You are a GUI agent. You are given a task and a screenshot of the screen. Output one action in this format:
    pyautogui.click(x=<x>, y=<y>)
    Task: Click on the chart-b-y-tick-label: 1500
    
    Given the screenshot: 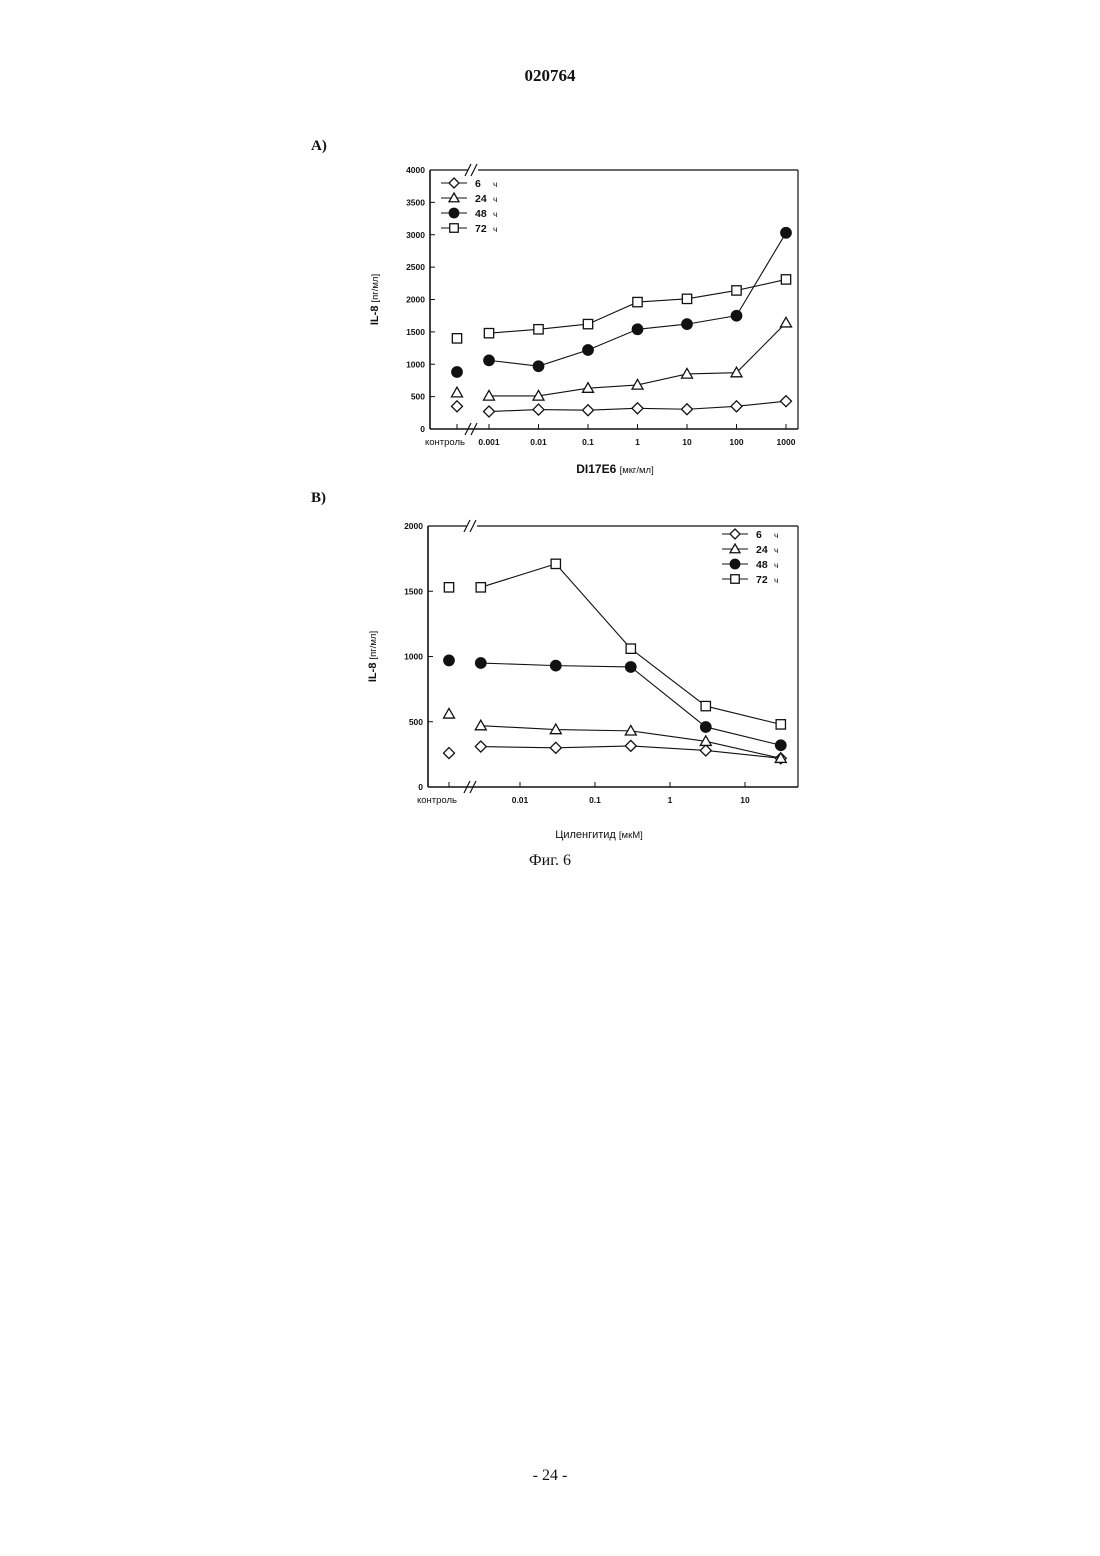 What is the action you would take?
    pyautogui.click(x=413, y=591)
    